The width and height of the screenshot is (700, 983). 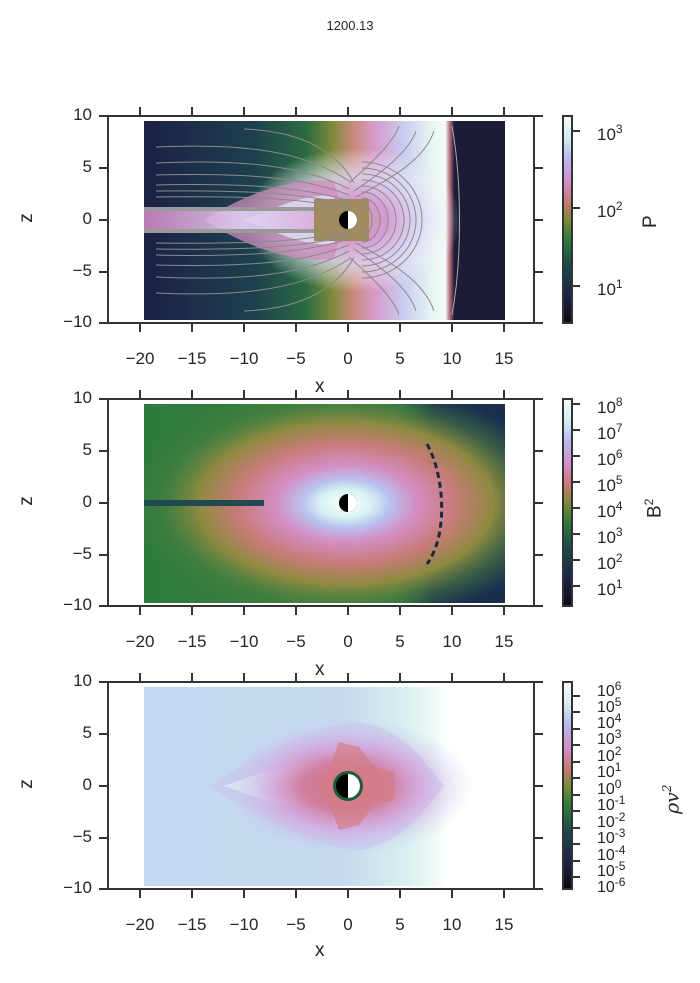 I want to click on cbar-tick-label: 10⁴, so click(x=610, y=510).